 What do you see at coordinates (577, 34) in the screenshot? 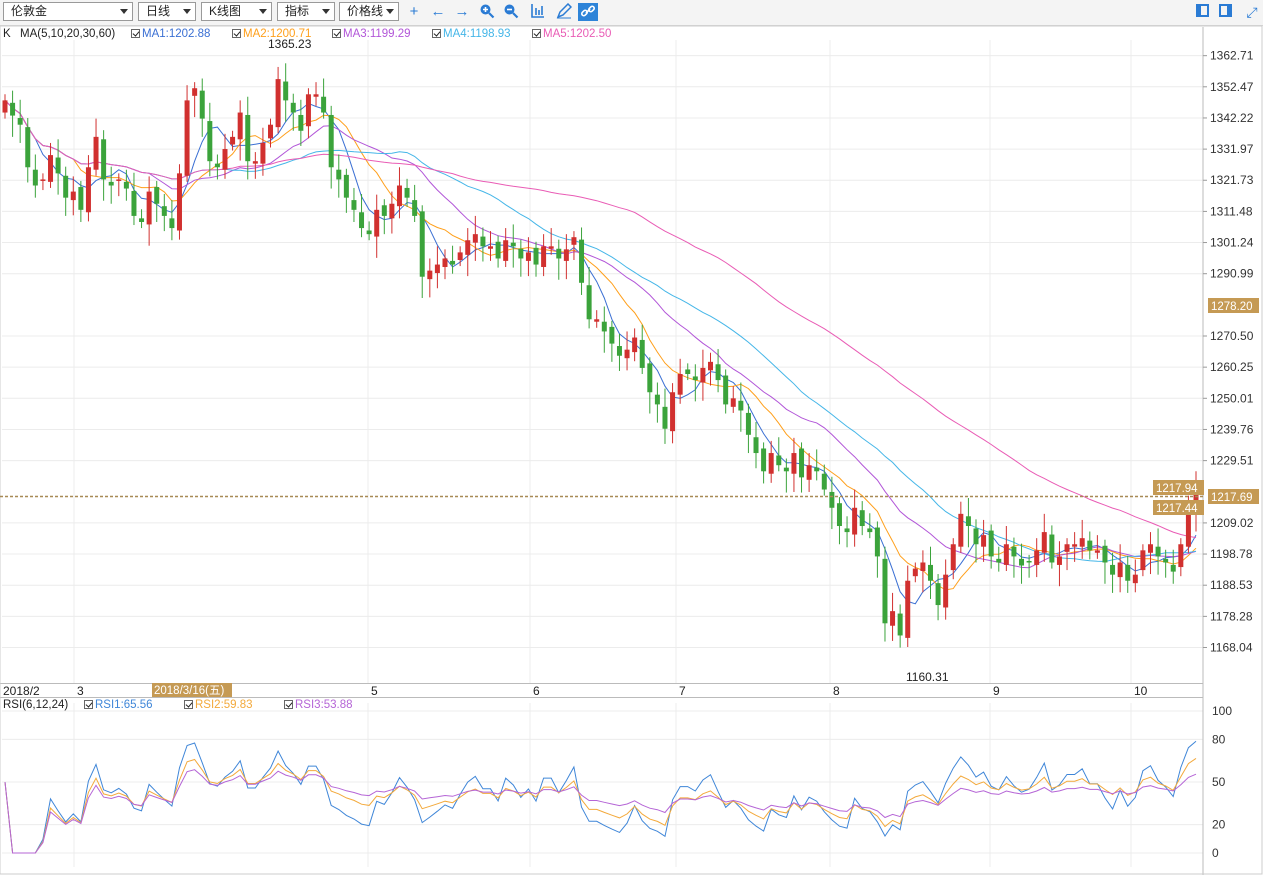
I see `legend-ma5-text: MA5:1202.50` at bounding box center [577, 34].